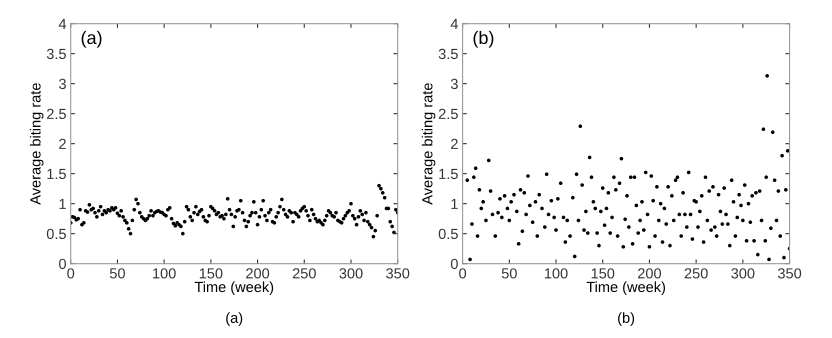  Describe the element at coordinates (484, 39) in the screenshot. I see `annotation: (b)` at that location.